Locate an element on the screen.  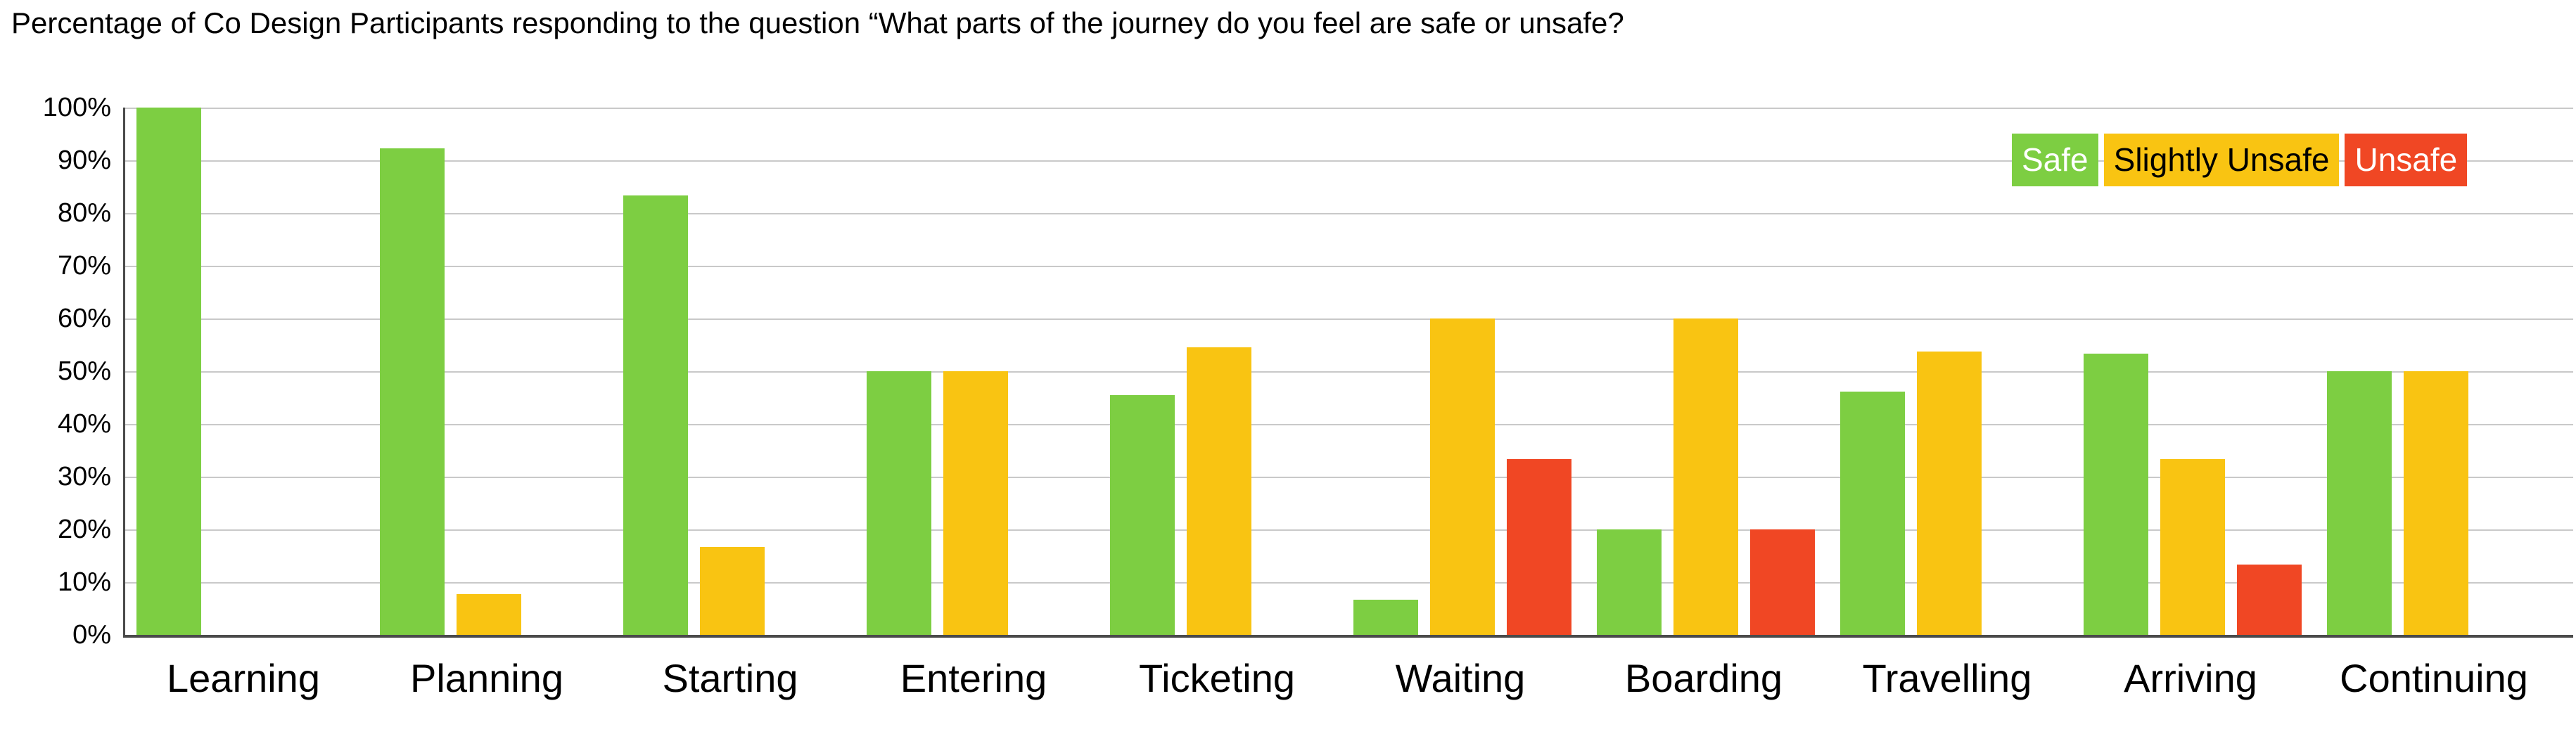
bar-slightly-unsafe-entering is located at coordinates (975, 503).